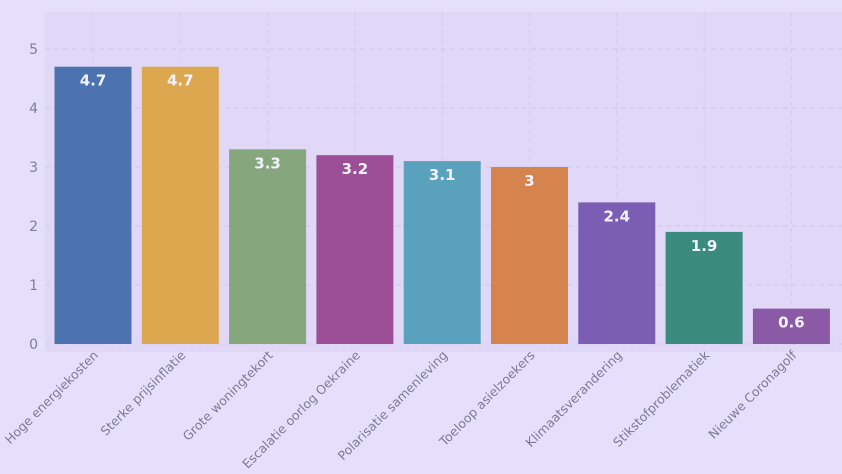 This screenshot has width=842, height=474. I want to click on data-label: 3.3, so click(267, 163).